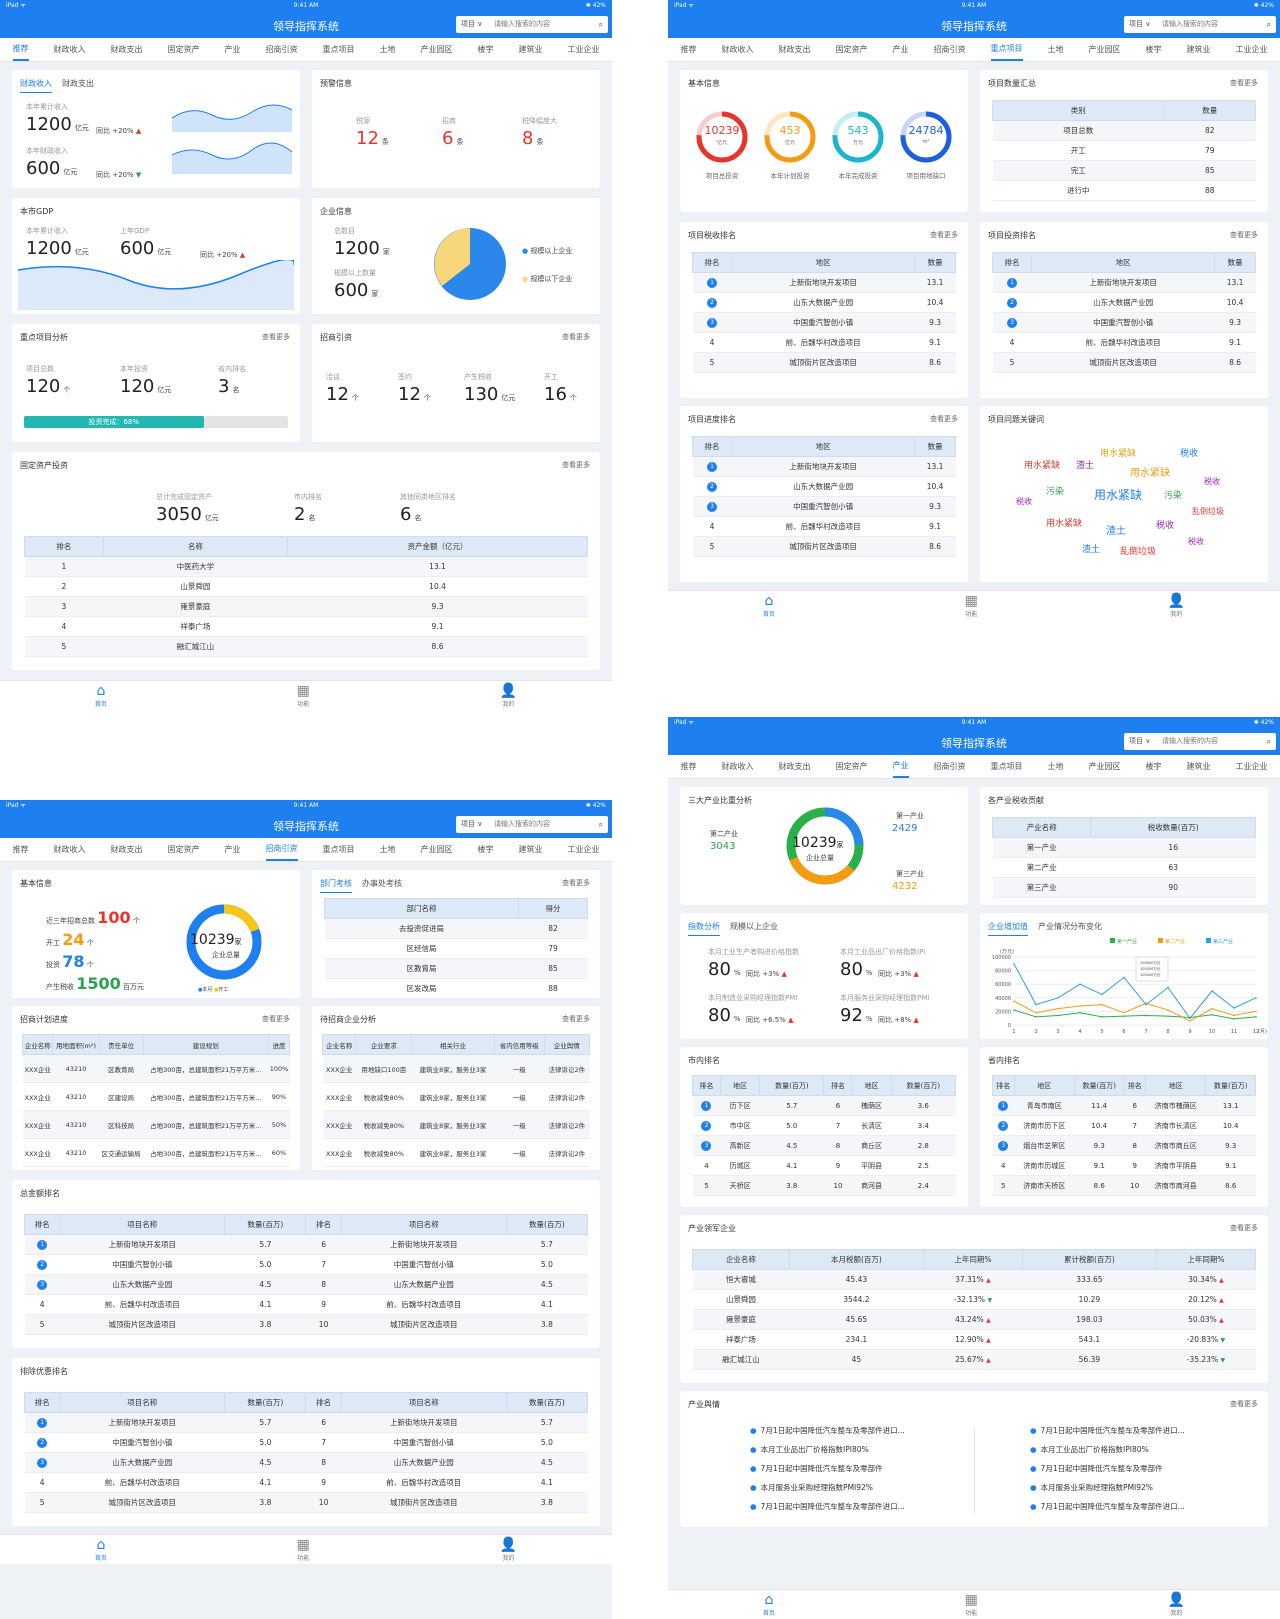 Image resolution: width=1280 pixels, height=1619 pixels. I want to click on tab-index: 指数分析, so click(704, 928).